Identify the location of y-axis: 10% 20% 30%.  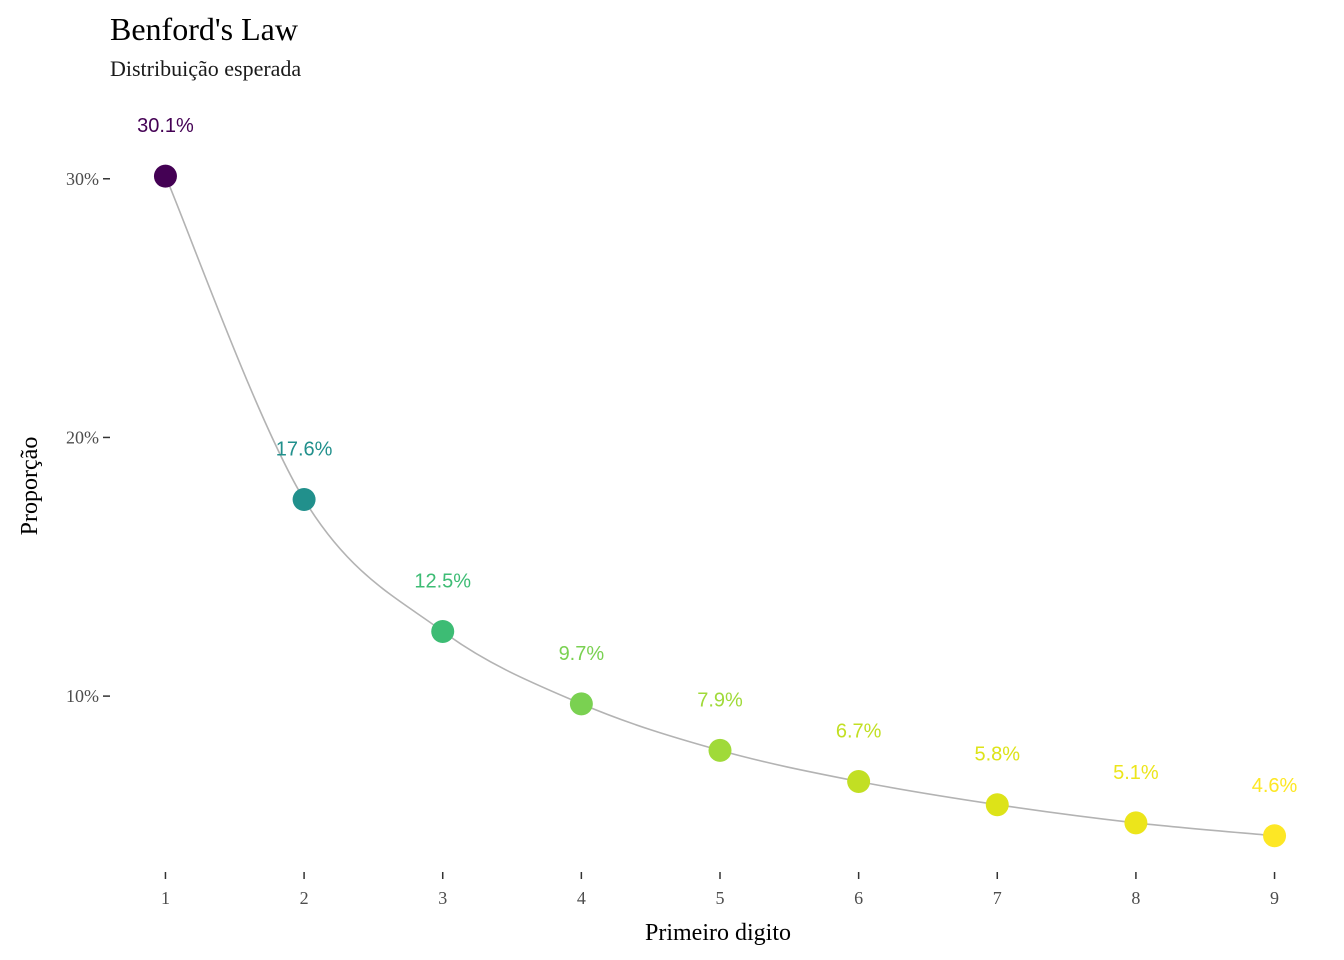
(88, 437).